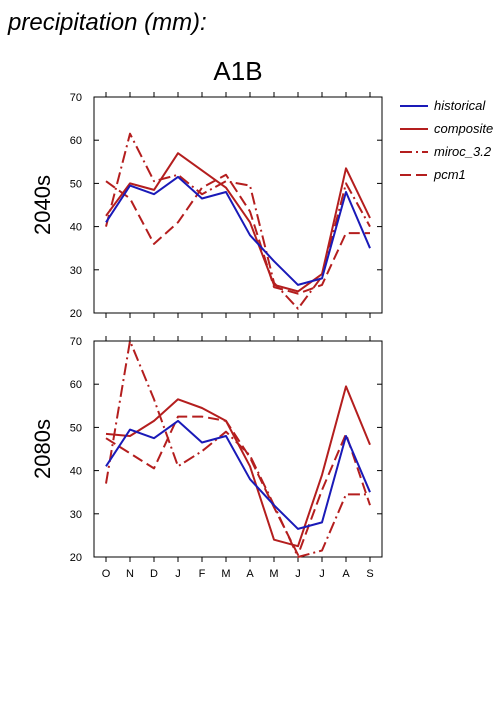 The height and width of the screenshot is (709, 501). Describe the element at coordinates (76, 141) in the screenshot. I see `panel-2040s-ytick-label: 60` at that location.